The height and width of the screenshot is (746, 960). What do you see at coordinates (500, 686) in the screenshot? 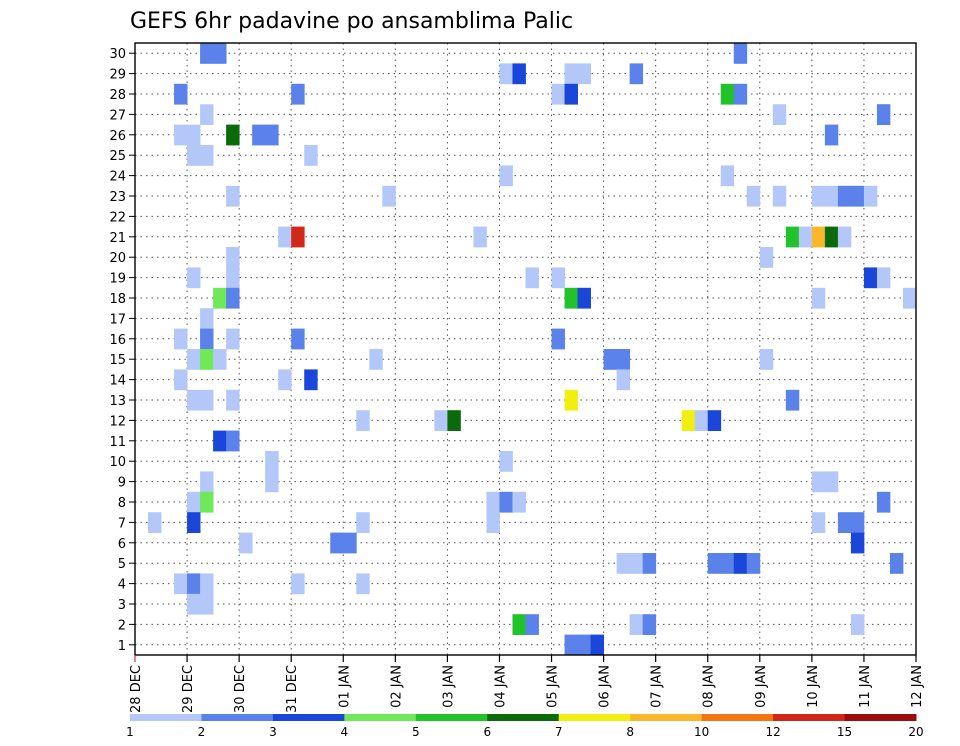
I see `x-tick-label: 04 JAN` at bounding box center [500, 686].